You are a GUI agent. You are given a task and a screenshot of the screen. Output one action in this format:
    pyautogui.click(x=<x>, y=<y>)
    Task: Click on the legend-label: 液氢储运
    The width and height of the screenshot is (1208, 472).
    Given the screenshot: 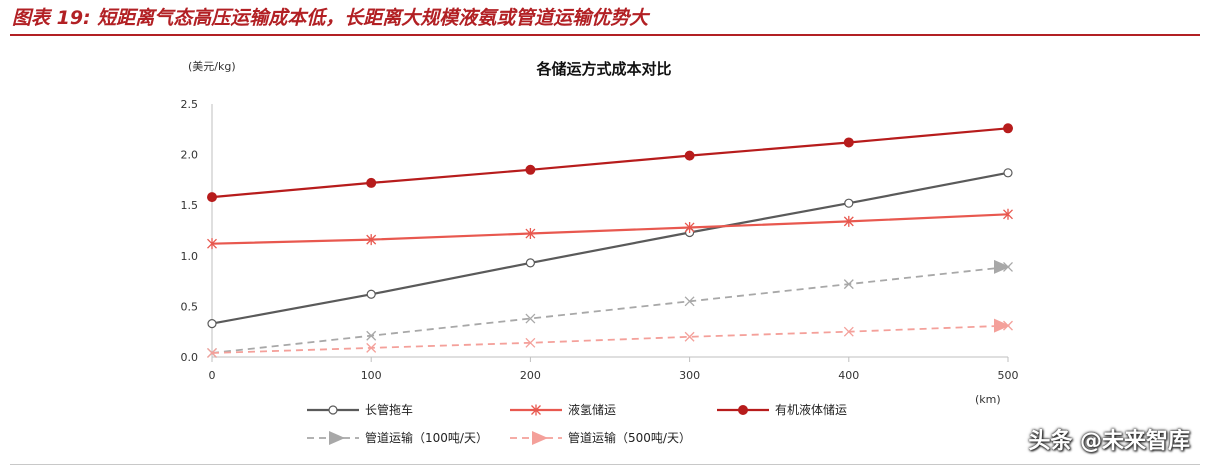 What is the action you would take?
    pyautogui.click(x=592, y=409)
    